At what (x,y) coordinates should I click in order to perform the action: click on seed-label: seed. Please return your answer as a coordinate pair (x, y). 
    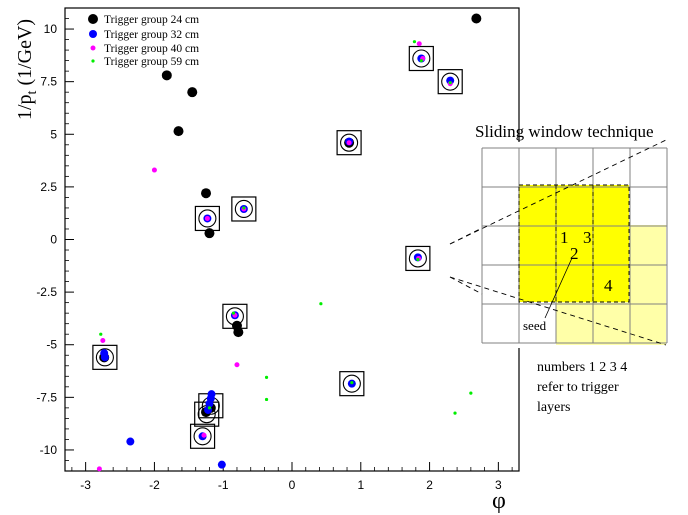
    Looking at the image, I should click on (535, 325).